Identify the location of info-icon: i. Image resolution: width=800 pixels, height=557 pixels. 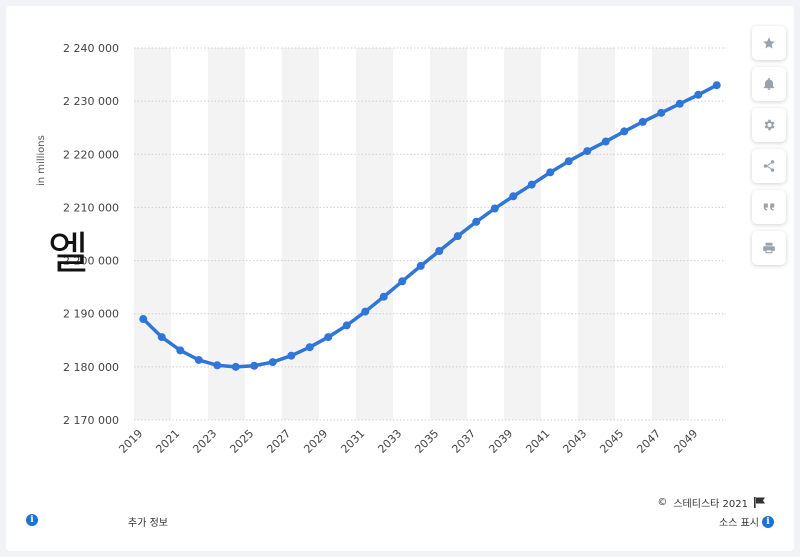
(32, 520).